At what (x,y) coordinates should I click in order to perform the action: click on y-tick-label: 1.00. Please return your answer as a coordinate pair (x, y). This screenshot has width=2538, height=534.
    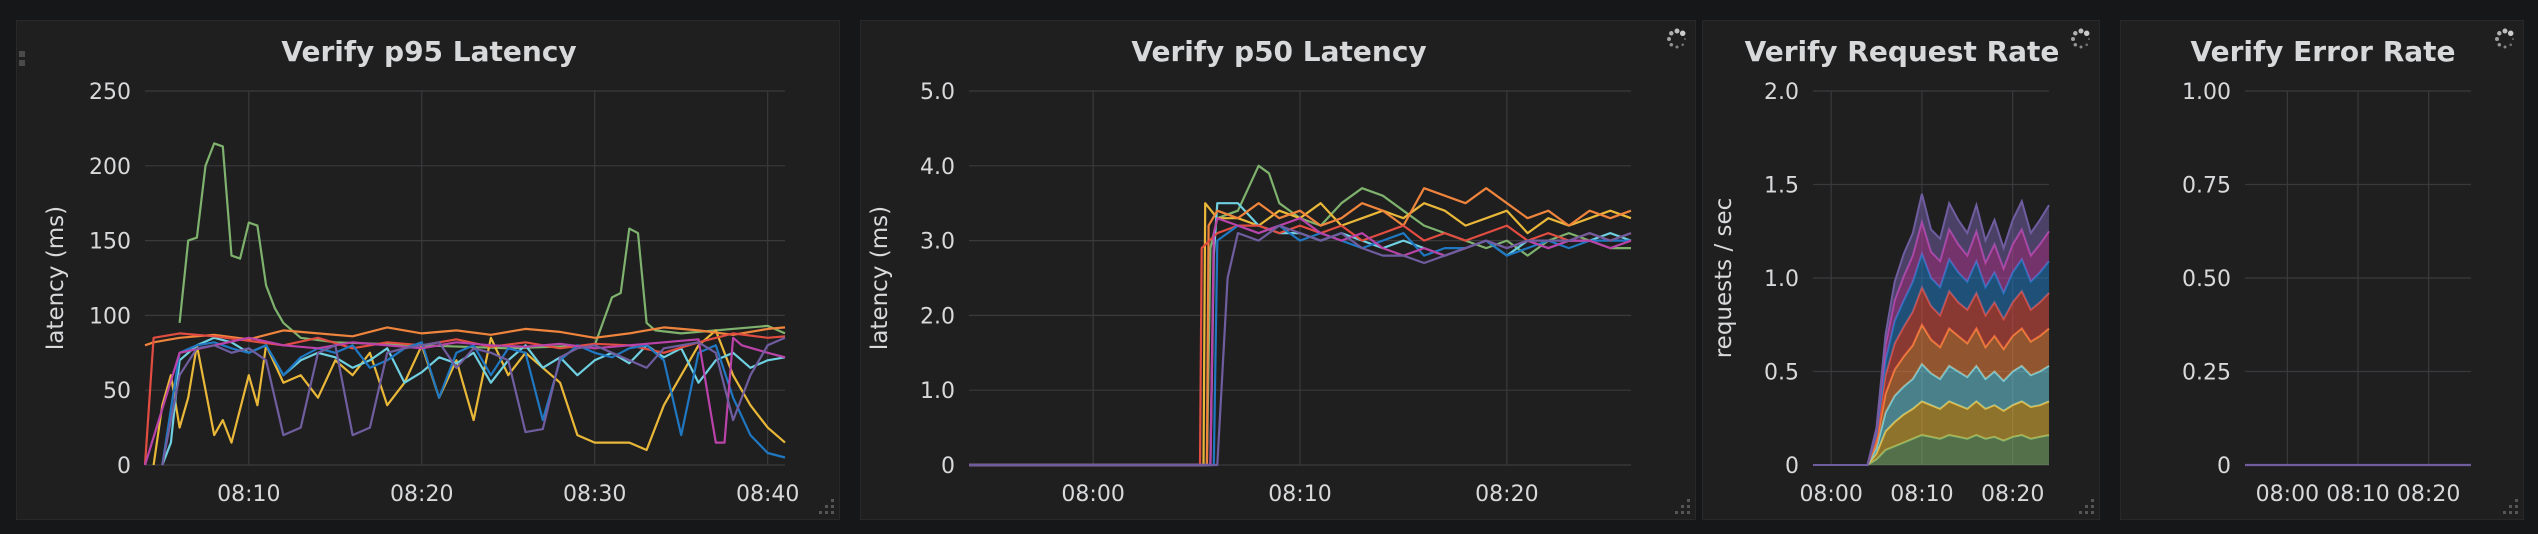
    Looking at the image, I should click on (2206, 92).